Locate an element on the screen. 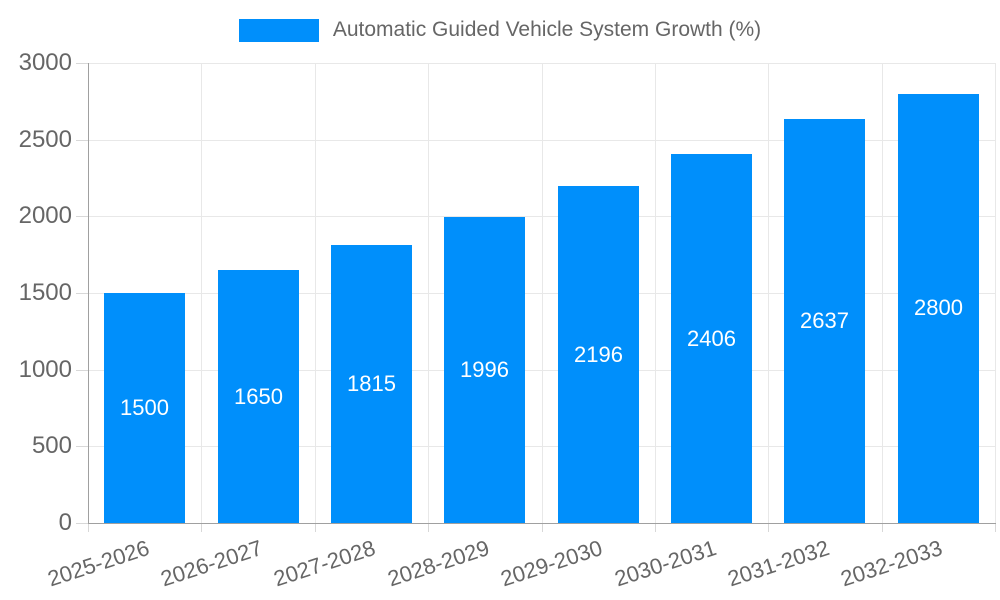 The width and height of the screenshot is (1000, 600). bar-value-label: 2637 is located at coordinates (824, 320).